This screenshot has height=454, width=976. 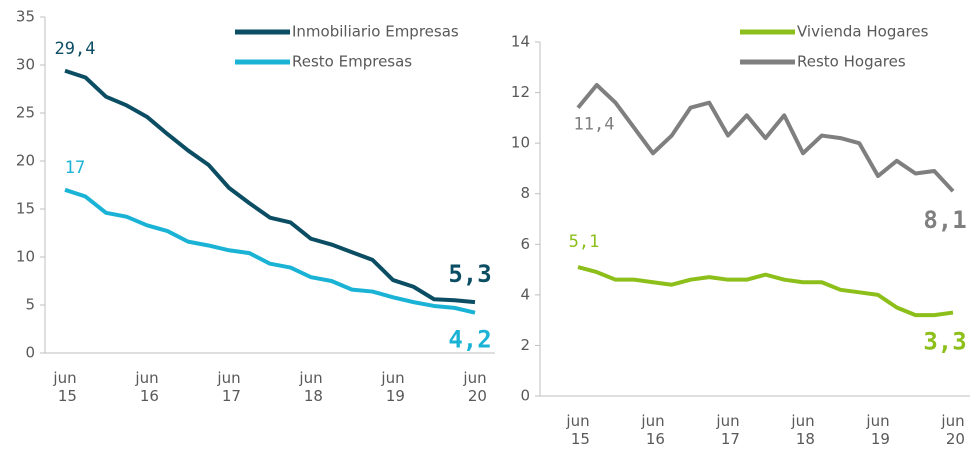 I want to click on y-tick-label: 6, so click(x=525, y=244).